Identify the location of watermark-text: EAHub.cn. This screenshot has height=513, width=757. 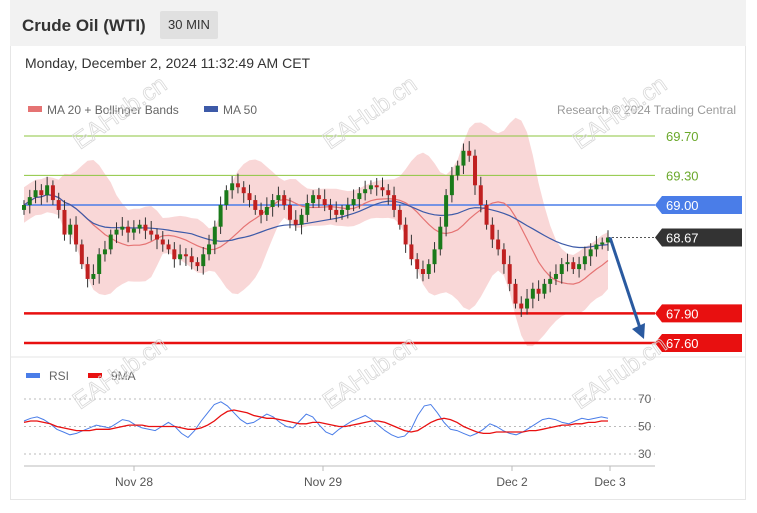
(370, 113).